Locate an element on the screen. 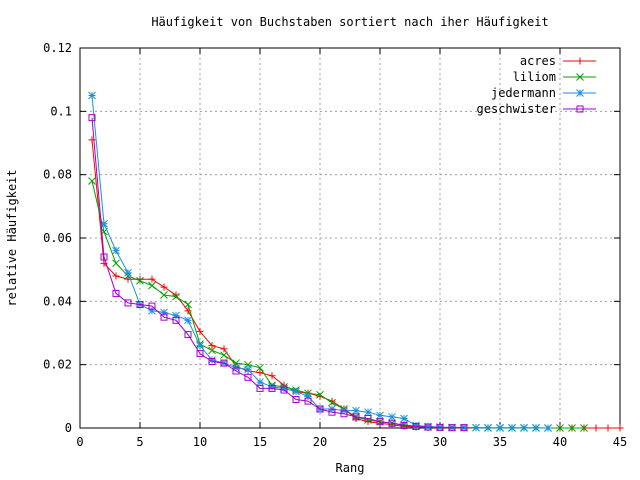  legend-item-liliom: liliom is located at coordinates (554, 77).